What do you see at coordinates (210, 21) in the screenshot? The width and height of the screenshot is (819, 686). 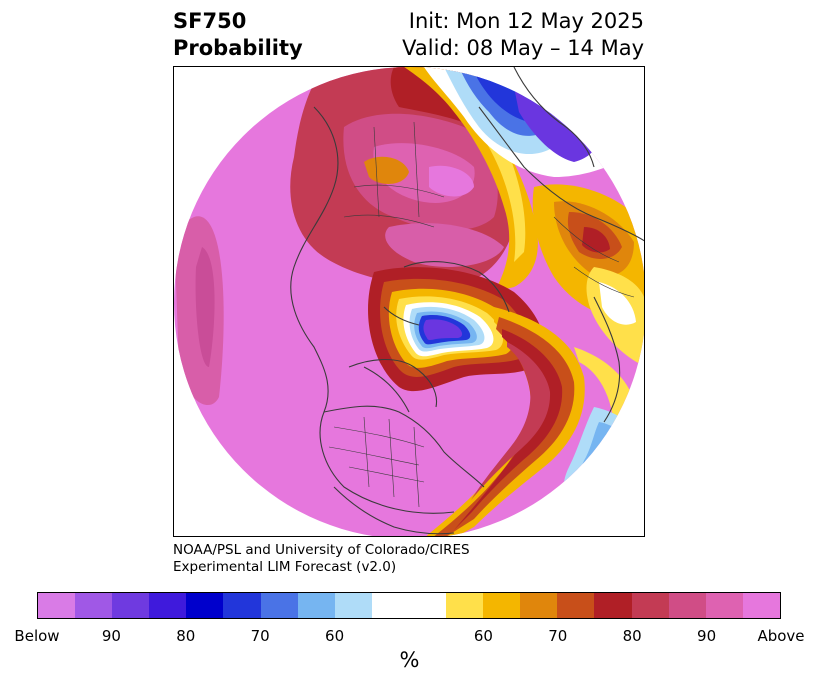 I see `title-variable: SF750` at bounding box center [210, 21].